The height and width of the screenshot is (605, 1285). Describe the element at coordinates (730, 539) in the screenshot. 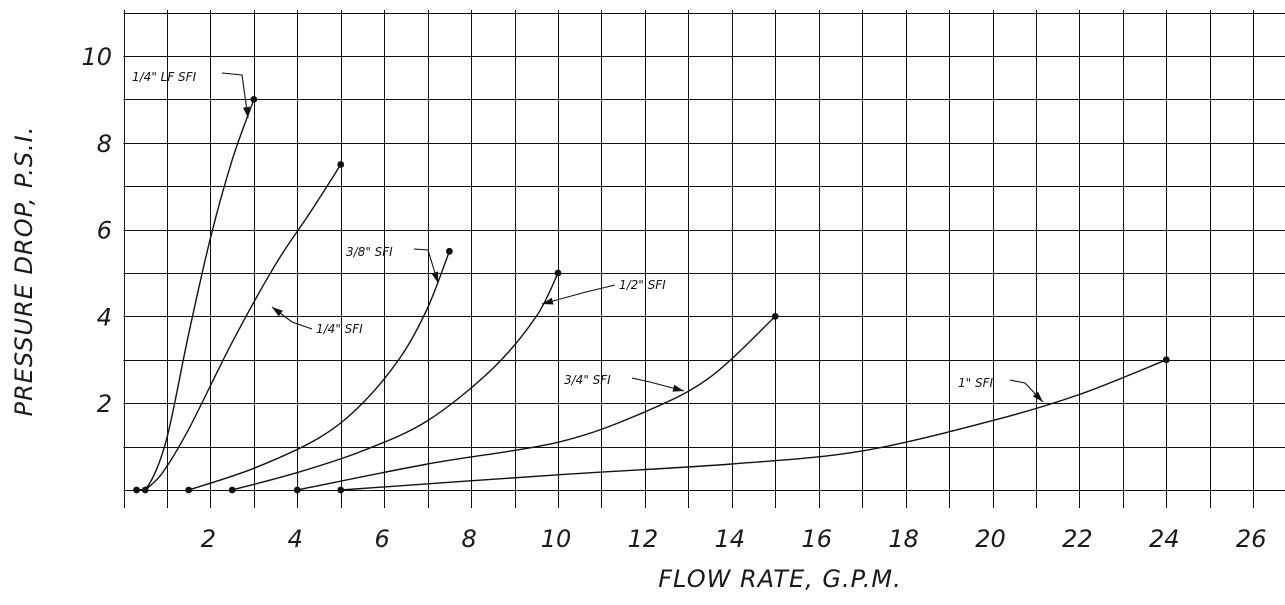

I see `x-tick-label: 14` at that location.